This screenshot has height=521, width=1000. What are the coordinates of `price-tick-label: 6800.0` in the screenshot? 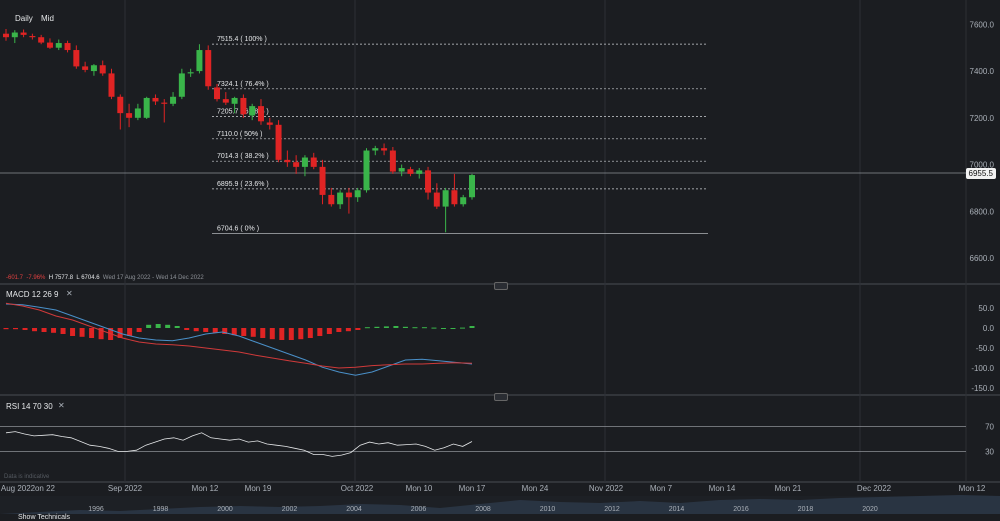 It's located at (982, 211).